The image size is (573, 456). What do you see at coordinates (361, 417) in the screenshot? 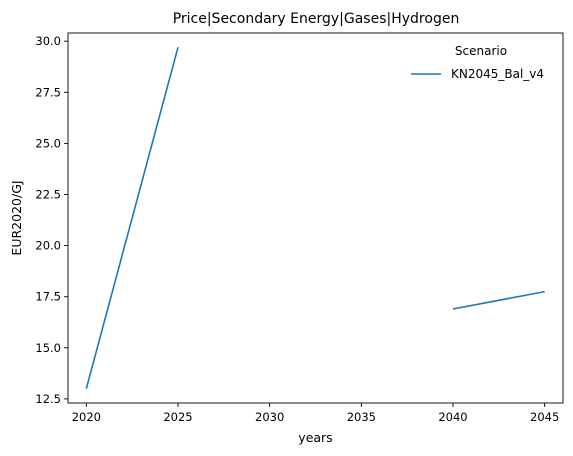
I see `x-tick-label: 2035` at bounding box center [361, 417].